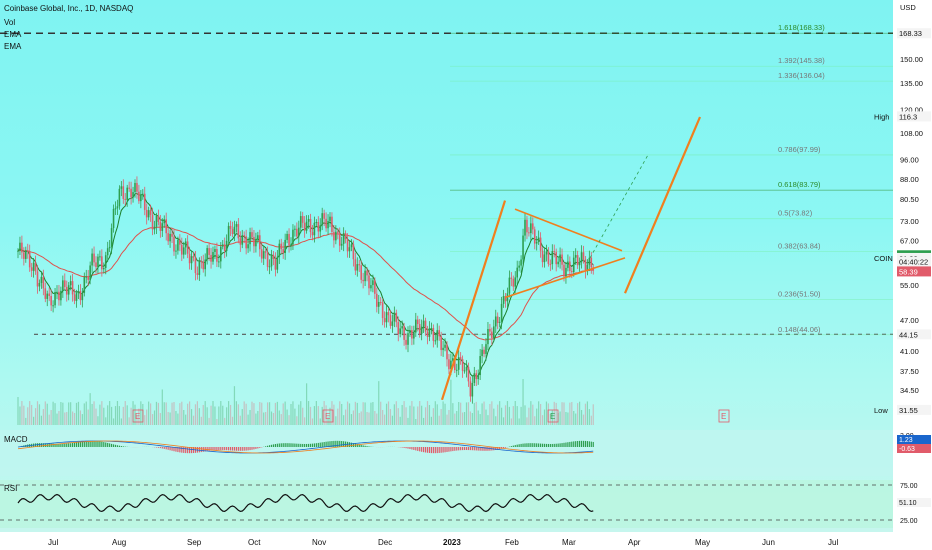 The image size is (932, 550). I want to click on time-tick: Aug, so click(119, 542).